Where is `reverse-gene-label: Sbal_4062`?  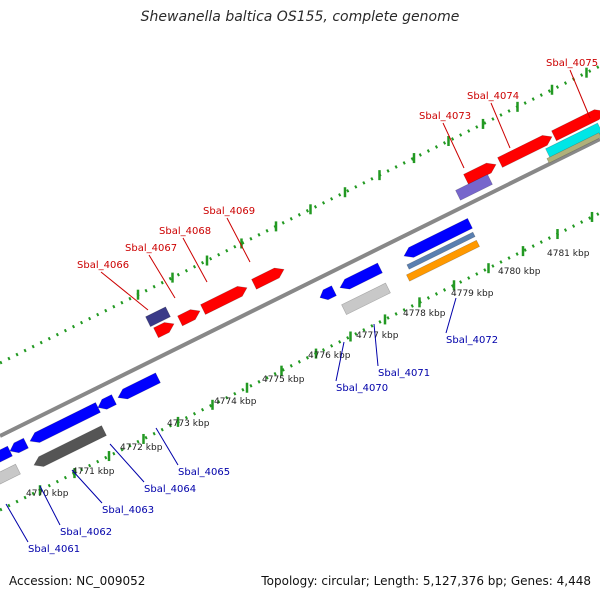 reverse-gene-label: Sbal_4062 is located at coordinates (86, 532).